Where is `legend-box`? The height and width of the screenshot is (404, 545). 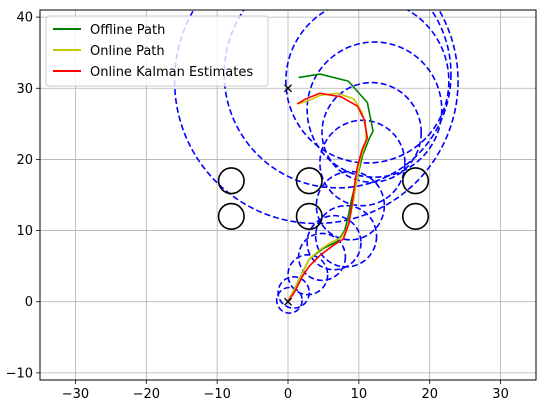
legend-box is located at coordinates (157, 51).